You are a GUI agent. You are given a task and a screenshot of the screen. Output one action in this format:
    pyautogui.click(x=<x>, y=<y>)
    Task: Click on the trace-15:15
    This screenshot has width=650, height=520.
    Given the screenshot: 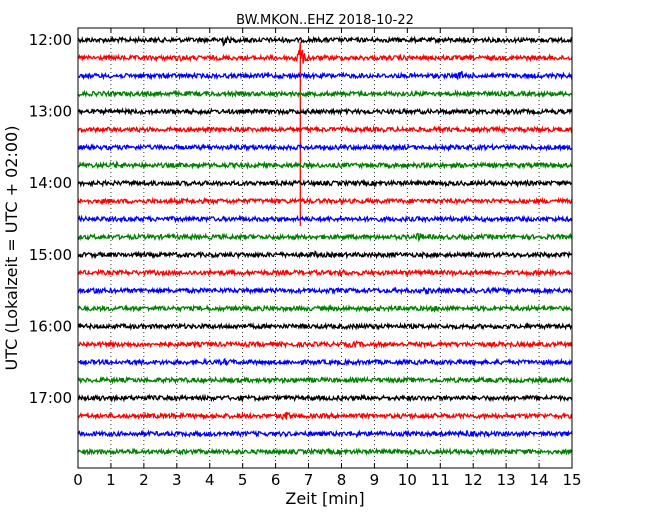 What is the action you would take?
    pyautogui.click(x=325, y=273)
    